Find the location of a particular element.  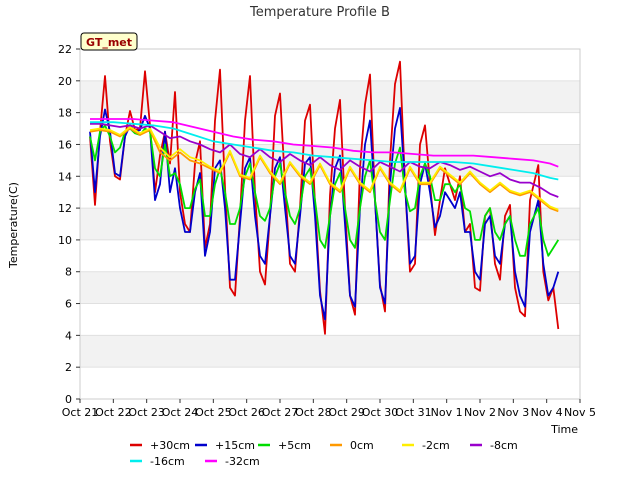

series-line-16cm is located at coordinates (324, 151).